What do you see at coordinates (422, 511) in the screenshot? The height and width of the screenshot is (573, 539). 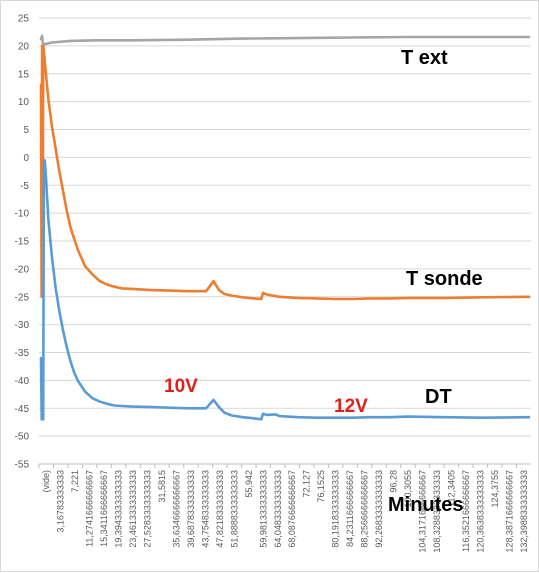 I see `x-tick-label: 104,3171666666667` at bounding box center [422, 511].